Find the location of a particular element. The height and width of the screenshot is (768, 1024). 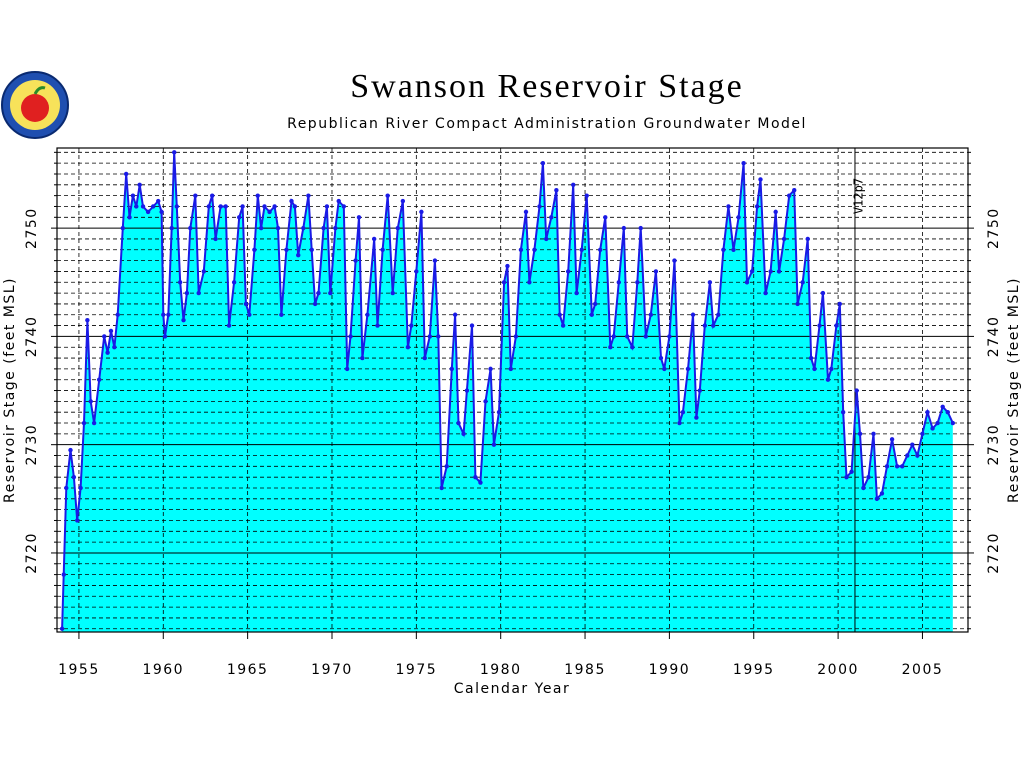

y2-tick-label: 2730 is located at coordinates (994, 445).